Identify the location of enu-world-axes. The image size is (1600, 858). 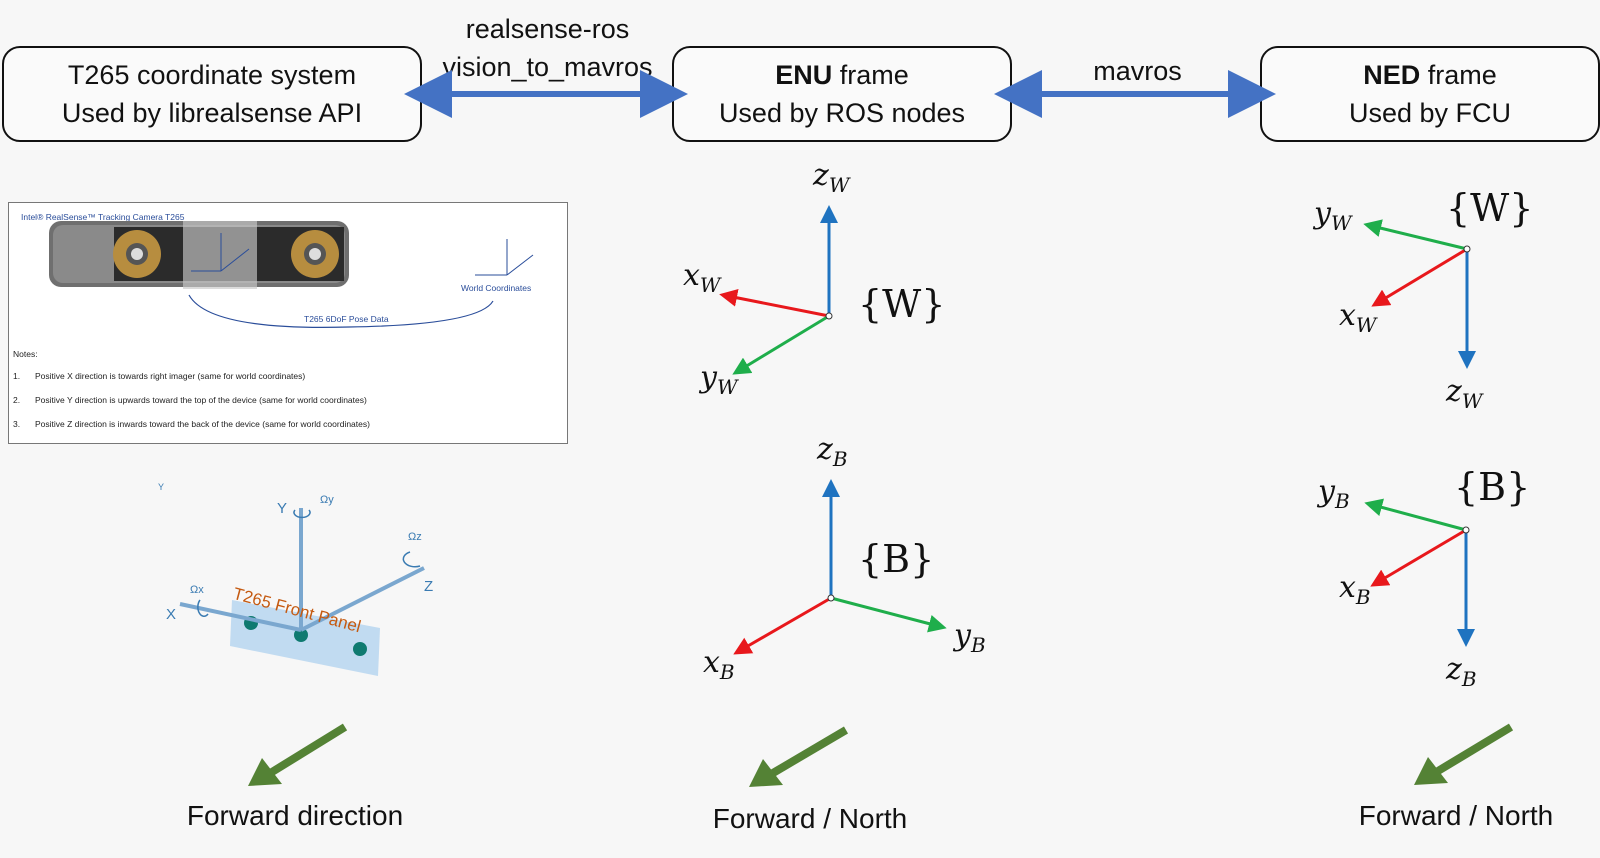
(778, 290).